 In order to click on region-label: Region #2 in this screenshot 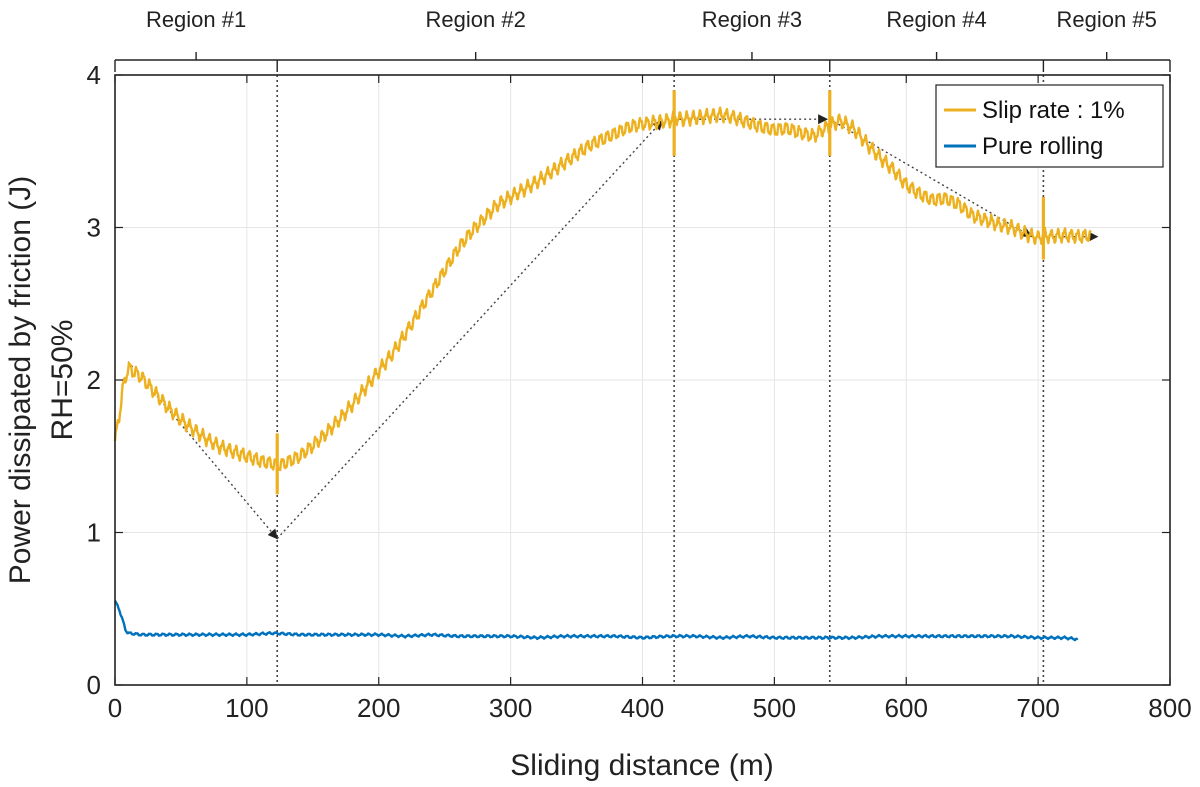, I will do `click(476, 19)`.